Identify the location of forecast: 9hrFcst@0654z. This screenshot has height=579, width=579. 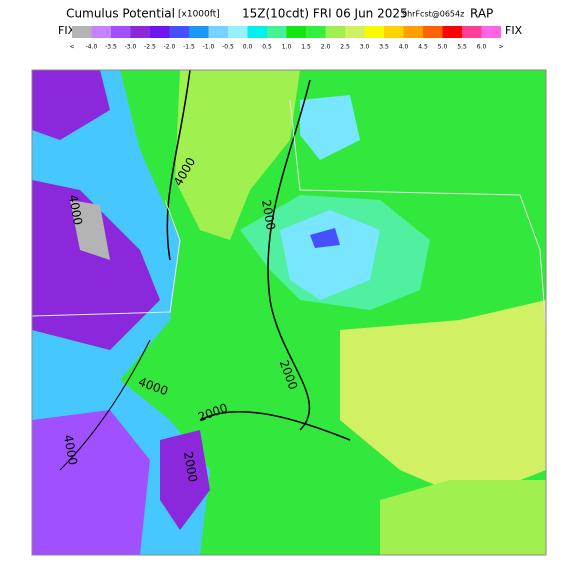
(433, 14).